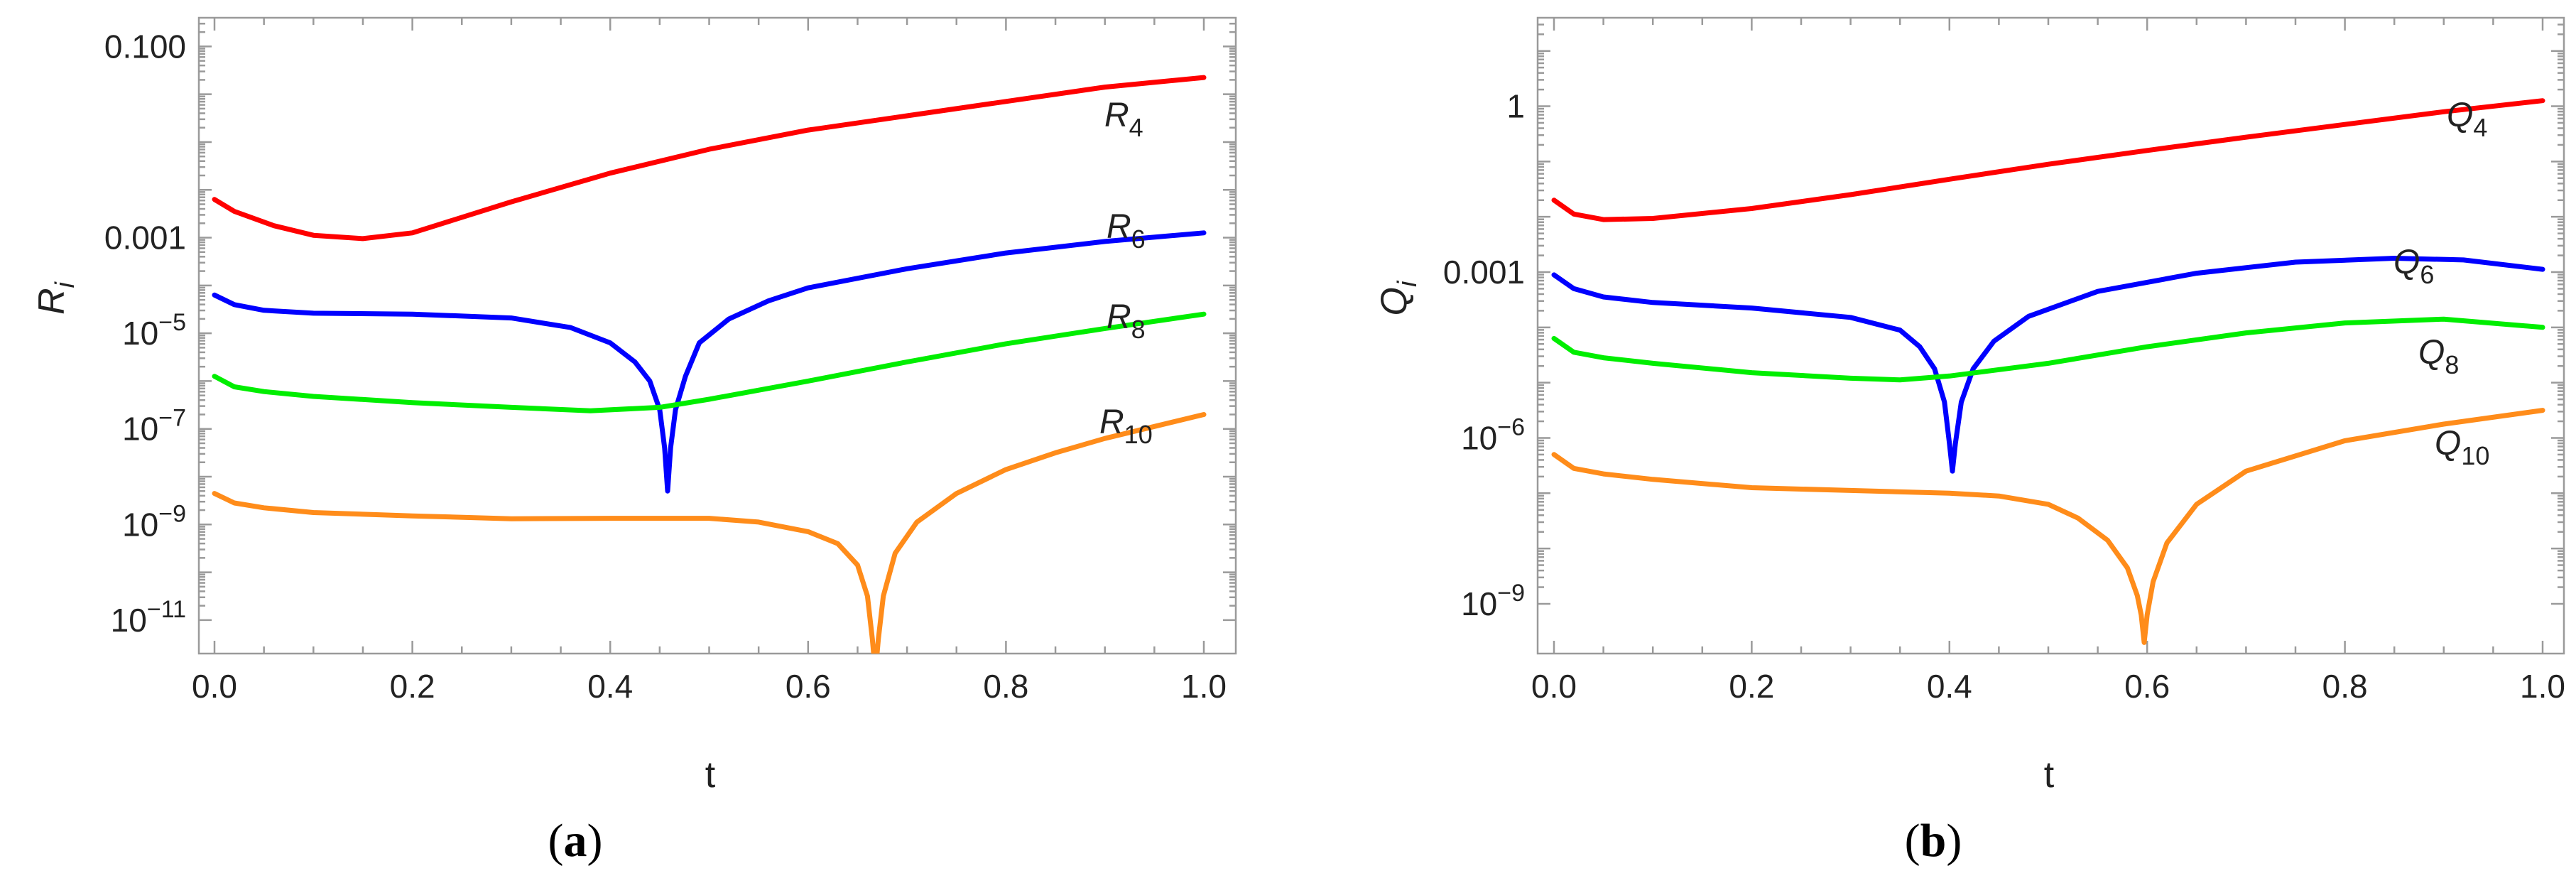 The width and height of the screenshot is (2576, 888). I want to click on panel-label: (a), so click(576, 841).